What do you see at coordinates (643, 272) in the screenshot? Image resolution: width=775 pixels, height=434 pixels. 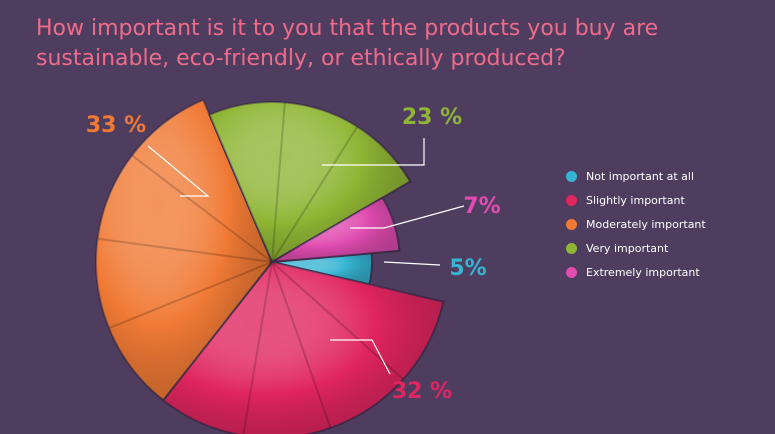 I see `legend-label: Extremely important` at bounding box center [643, 272].